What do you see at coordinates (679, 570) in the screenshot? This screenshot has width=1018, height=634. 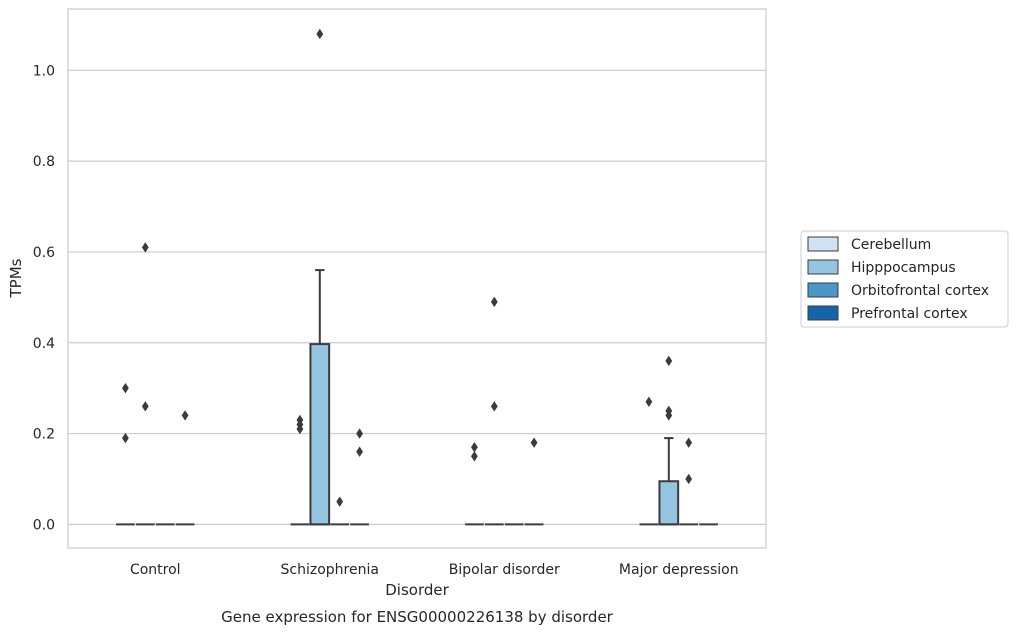 I see `x-tick-label: Major depression` at bounding box center [679, 570].